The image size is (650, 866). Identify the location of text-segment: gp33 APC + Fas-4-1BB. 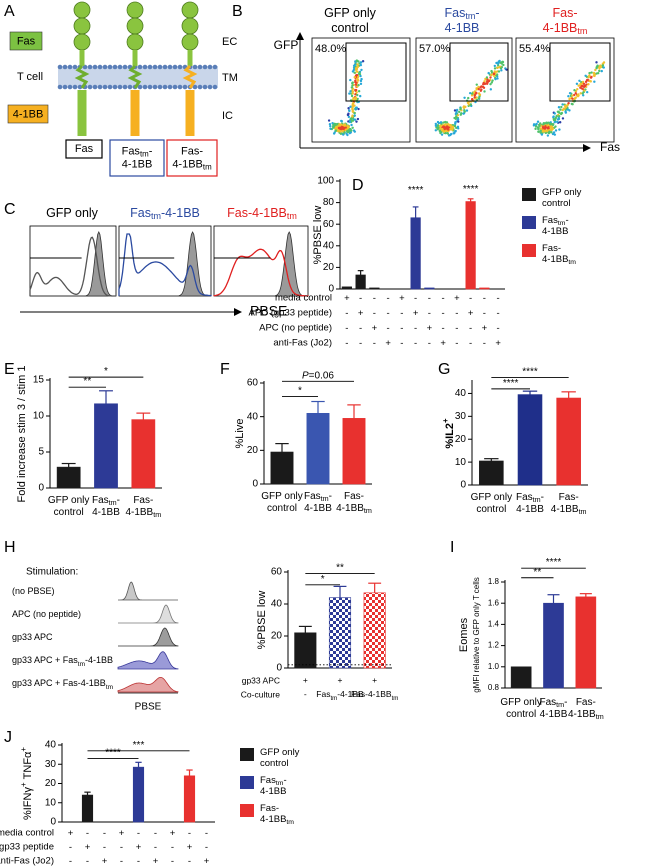
(59, 683).